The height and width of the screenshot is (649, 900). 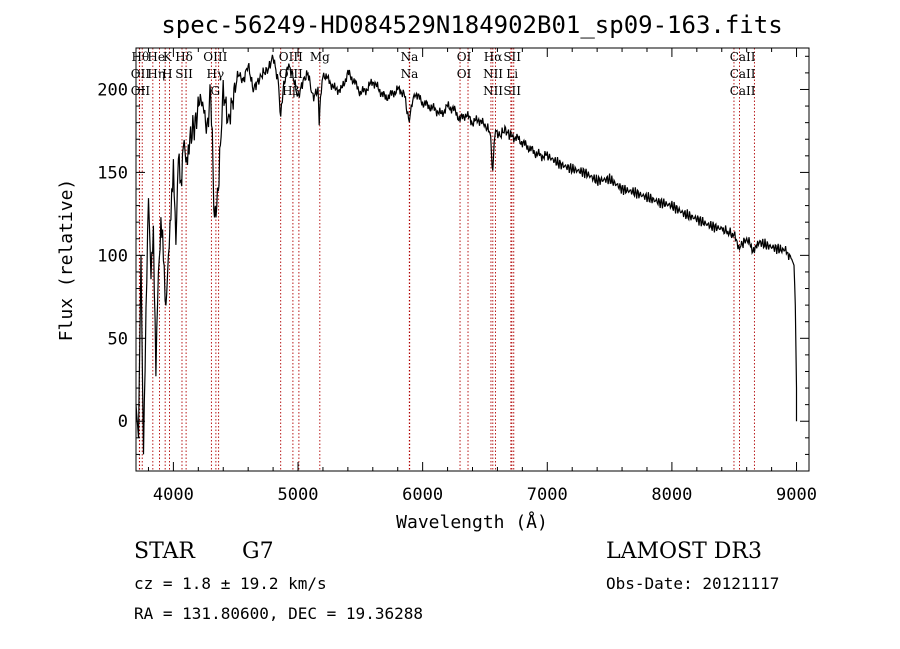 I want to click on x-tick-label: 9000, so click(x=796, y=495).